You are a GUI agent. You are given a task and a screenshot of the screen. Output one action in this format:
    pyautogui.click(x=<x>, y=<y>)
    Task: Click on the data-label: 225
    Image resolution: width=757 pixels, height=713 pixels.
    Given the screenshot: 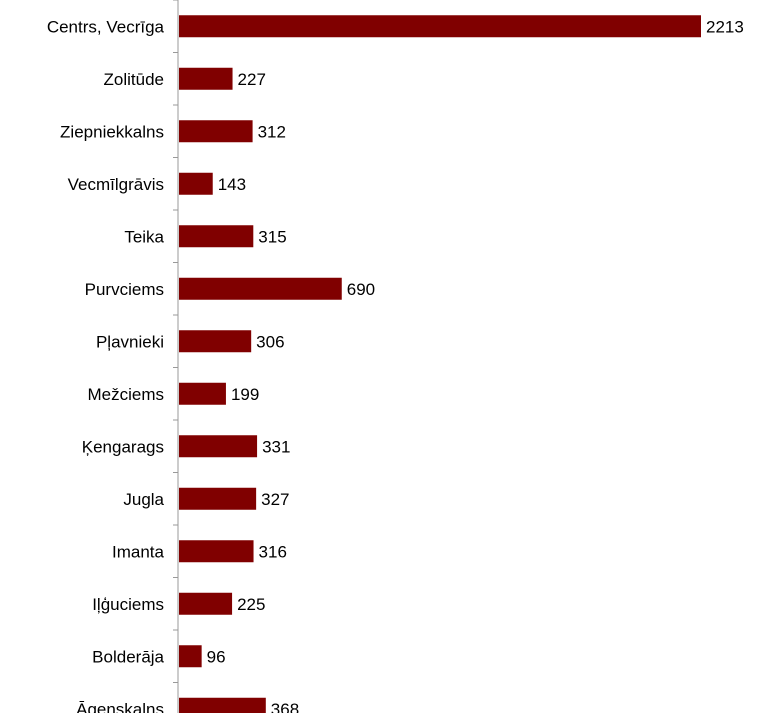 What is the action you would take?
    pyautogui.click(x=251, y=604)
    